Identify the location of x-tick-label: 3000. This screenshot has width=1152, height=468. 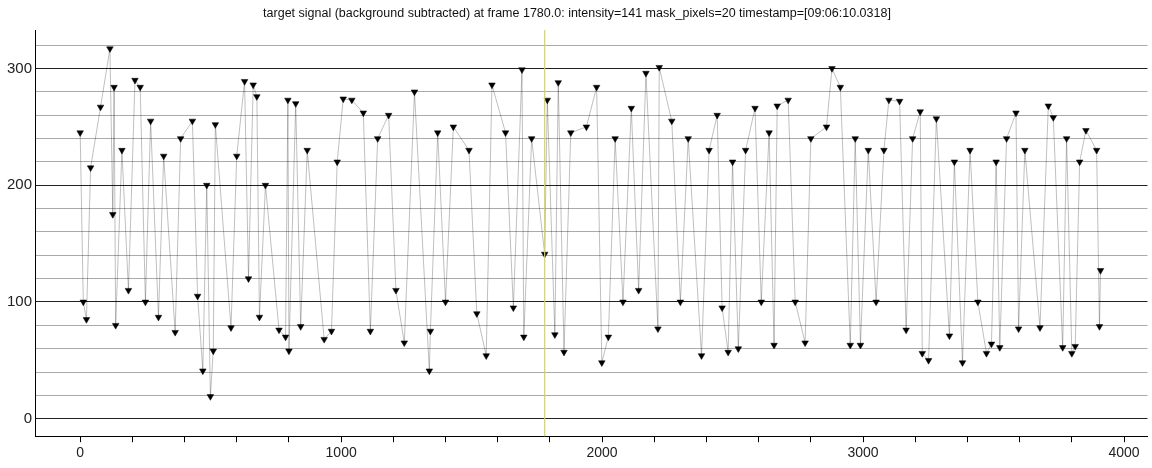
(863, 452).